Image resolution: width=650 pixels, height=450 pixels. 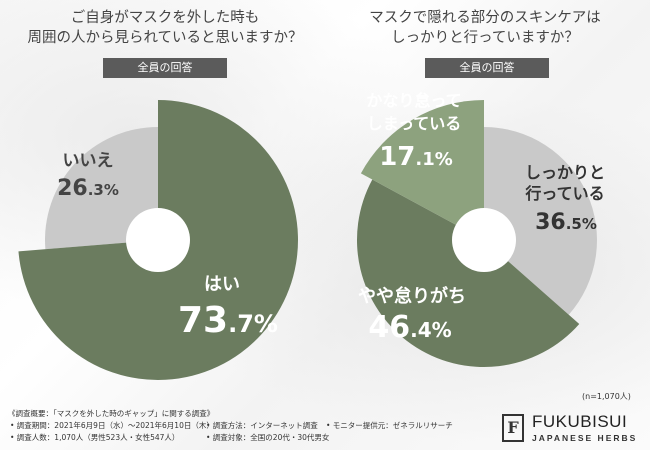 What do you see at coordinates (412, 296) in the screenshot?
I see `label-somewhat-neglect: やや怠りがち` at bounding box center [412, 296].